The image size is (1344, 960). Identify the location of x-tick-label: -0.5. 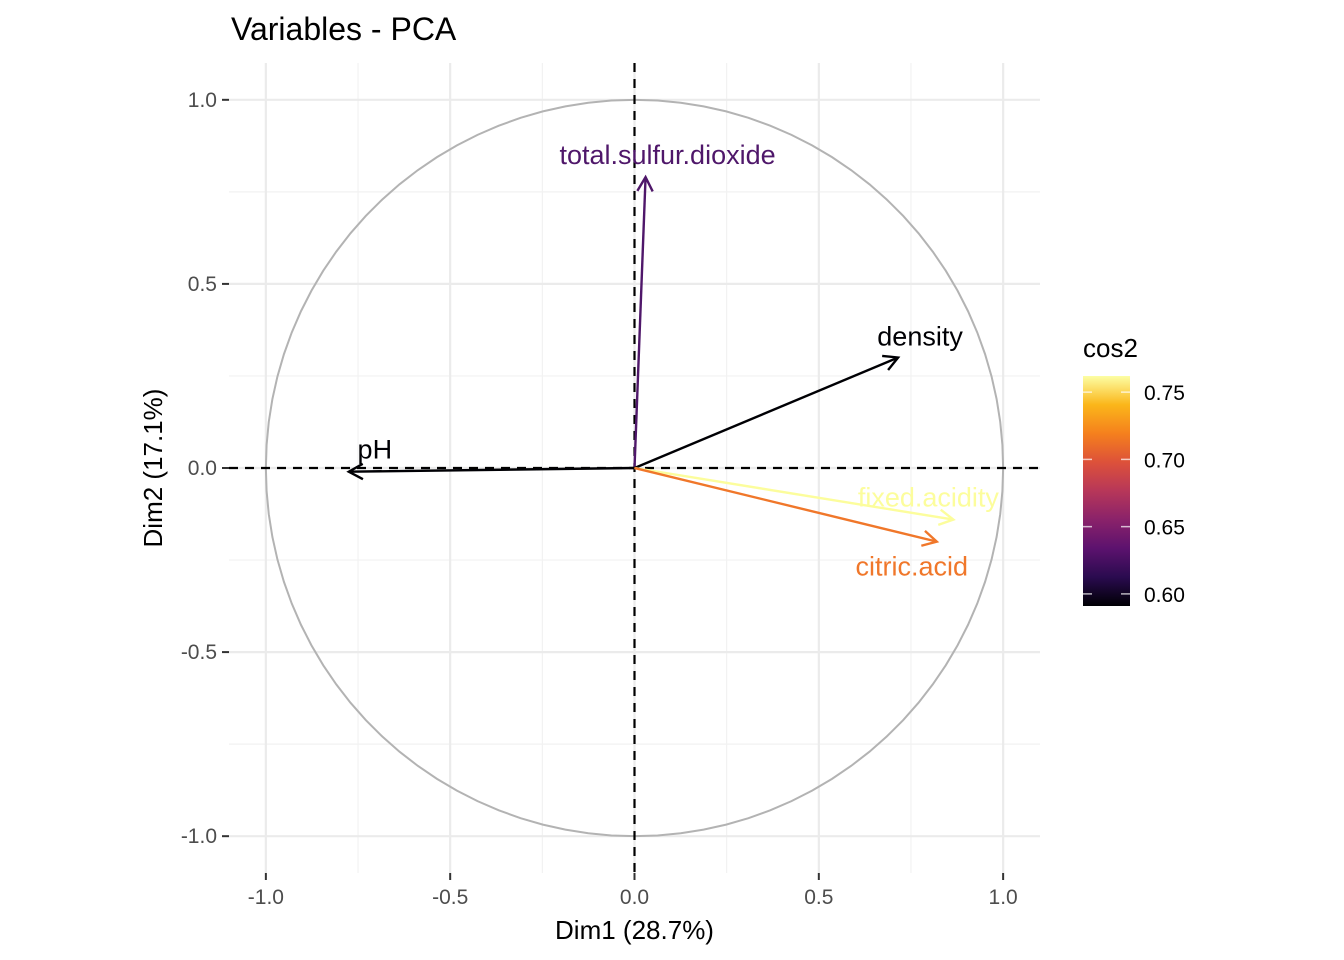
(450, 897).